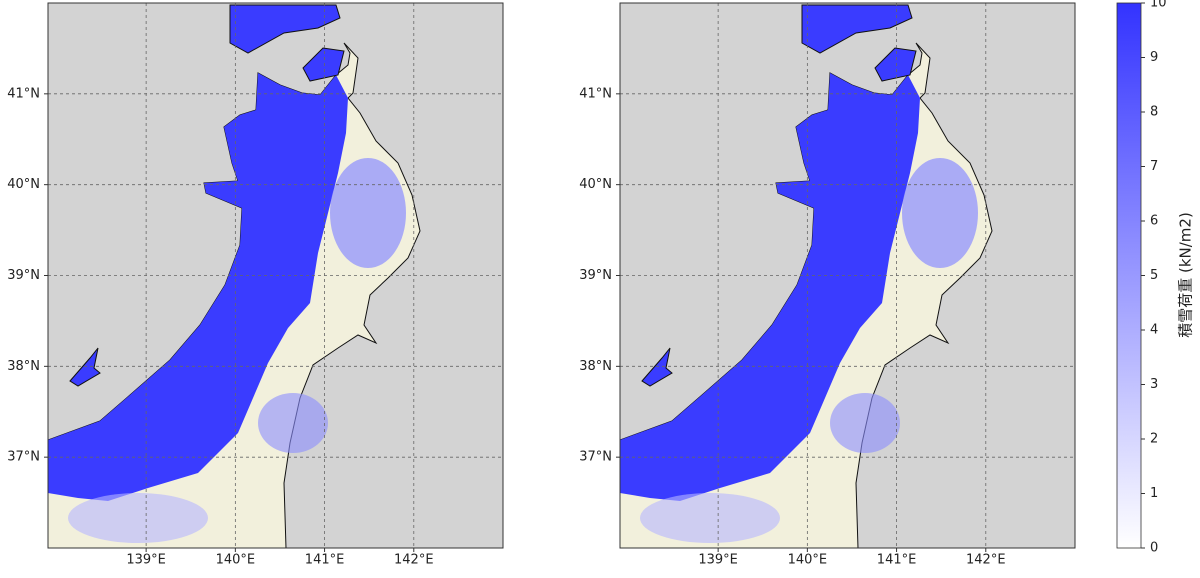 The width and height of the screenshot is (1200, 578). Describe the element at coordinates (1154, 221) in the screenshot. I see `colorbar-tick-label: 6` at that location.